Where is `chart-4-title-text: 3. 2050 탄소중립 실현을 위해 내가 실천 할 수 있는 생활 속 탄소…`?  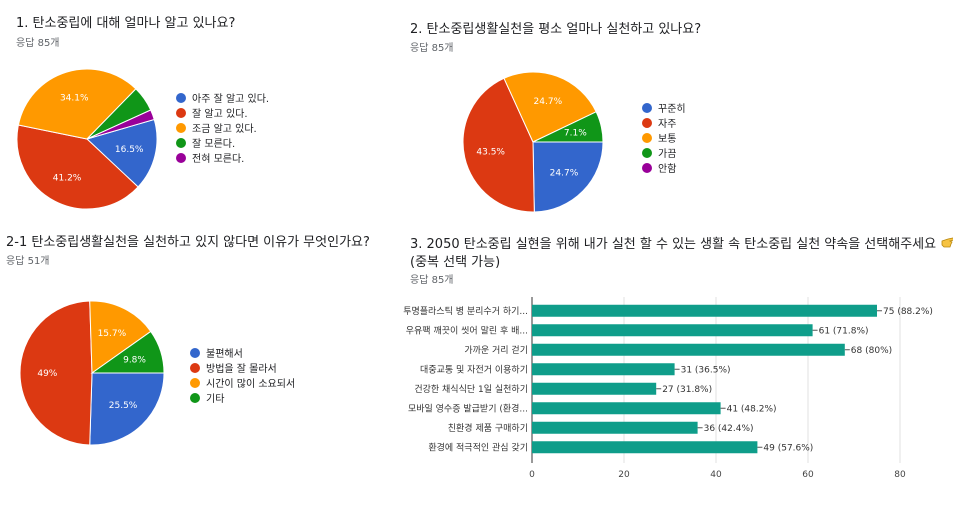
chart-4-title-text: 3. 2050 탄소중립 실현을 위해 내가 실천 할 수 있는 생활 속 탄소… is located at coordinates (673, 244).